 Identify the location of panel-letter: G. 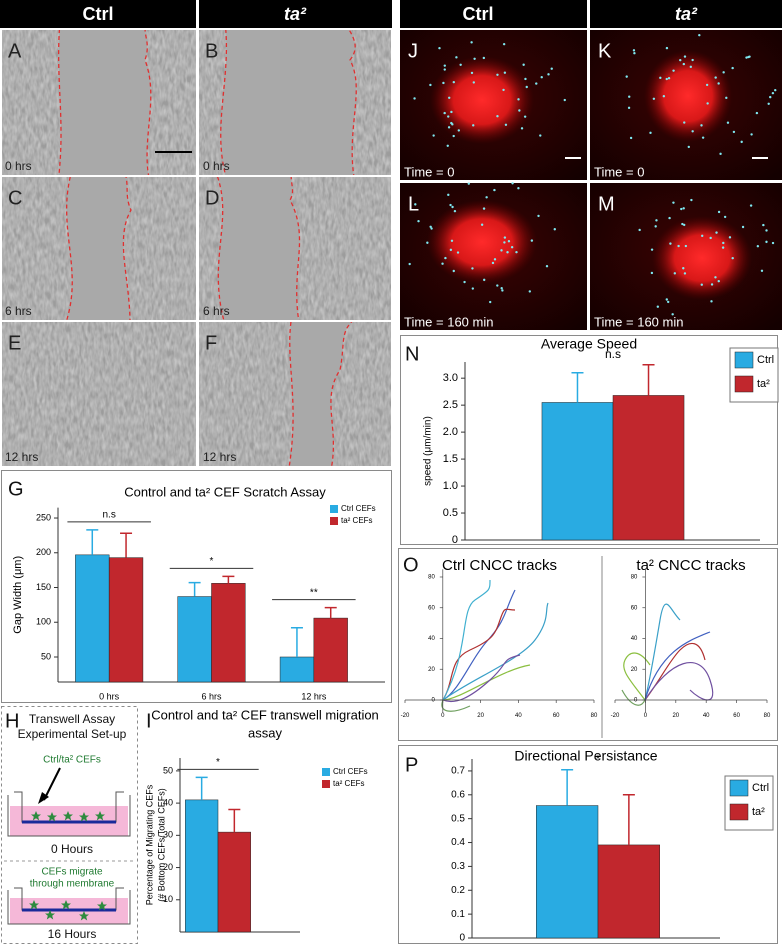
(16, 489).